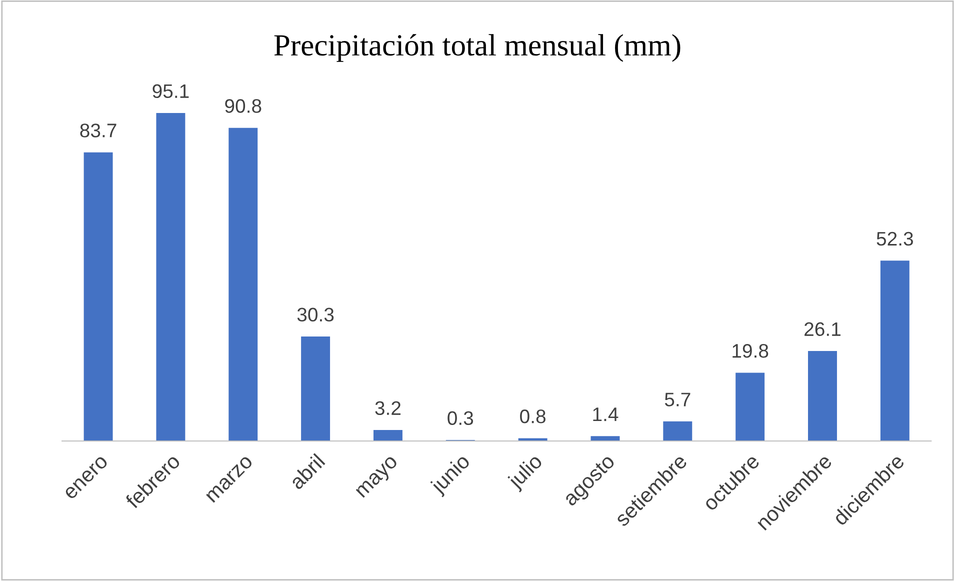 This screenshot has height=581, width=955. Describe the element at coordinates (750, 351) in the screenshot. I see `data-label: 19.8` at that location.